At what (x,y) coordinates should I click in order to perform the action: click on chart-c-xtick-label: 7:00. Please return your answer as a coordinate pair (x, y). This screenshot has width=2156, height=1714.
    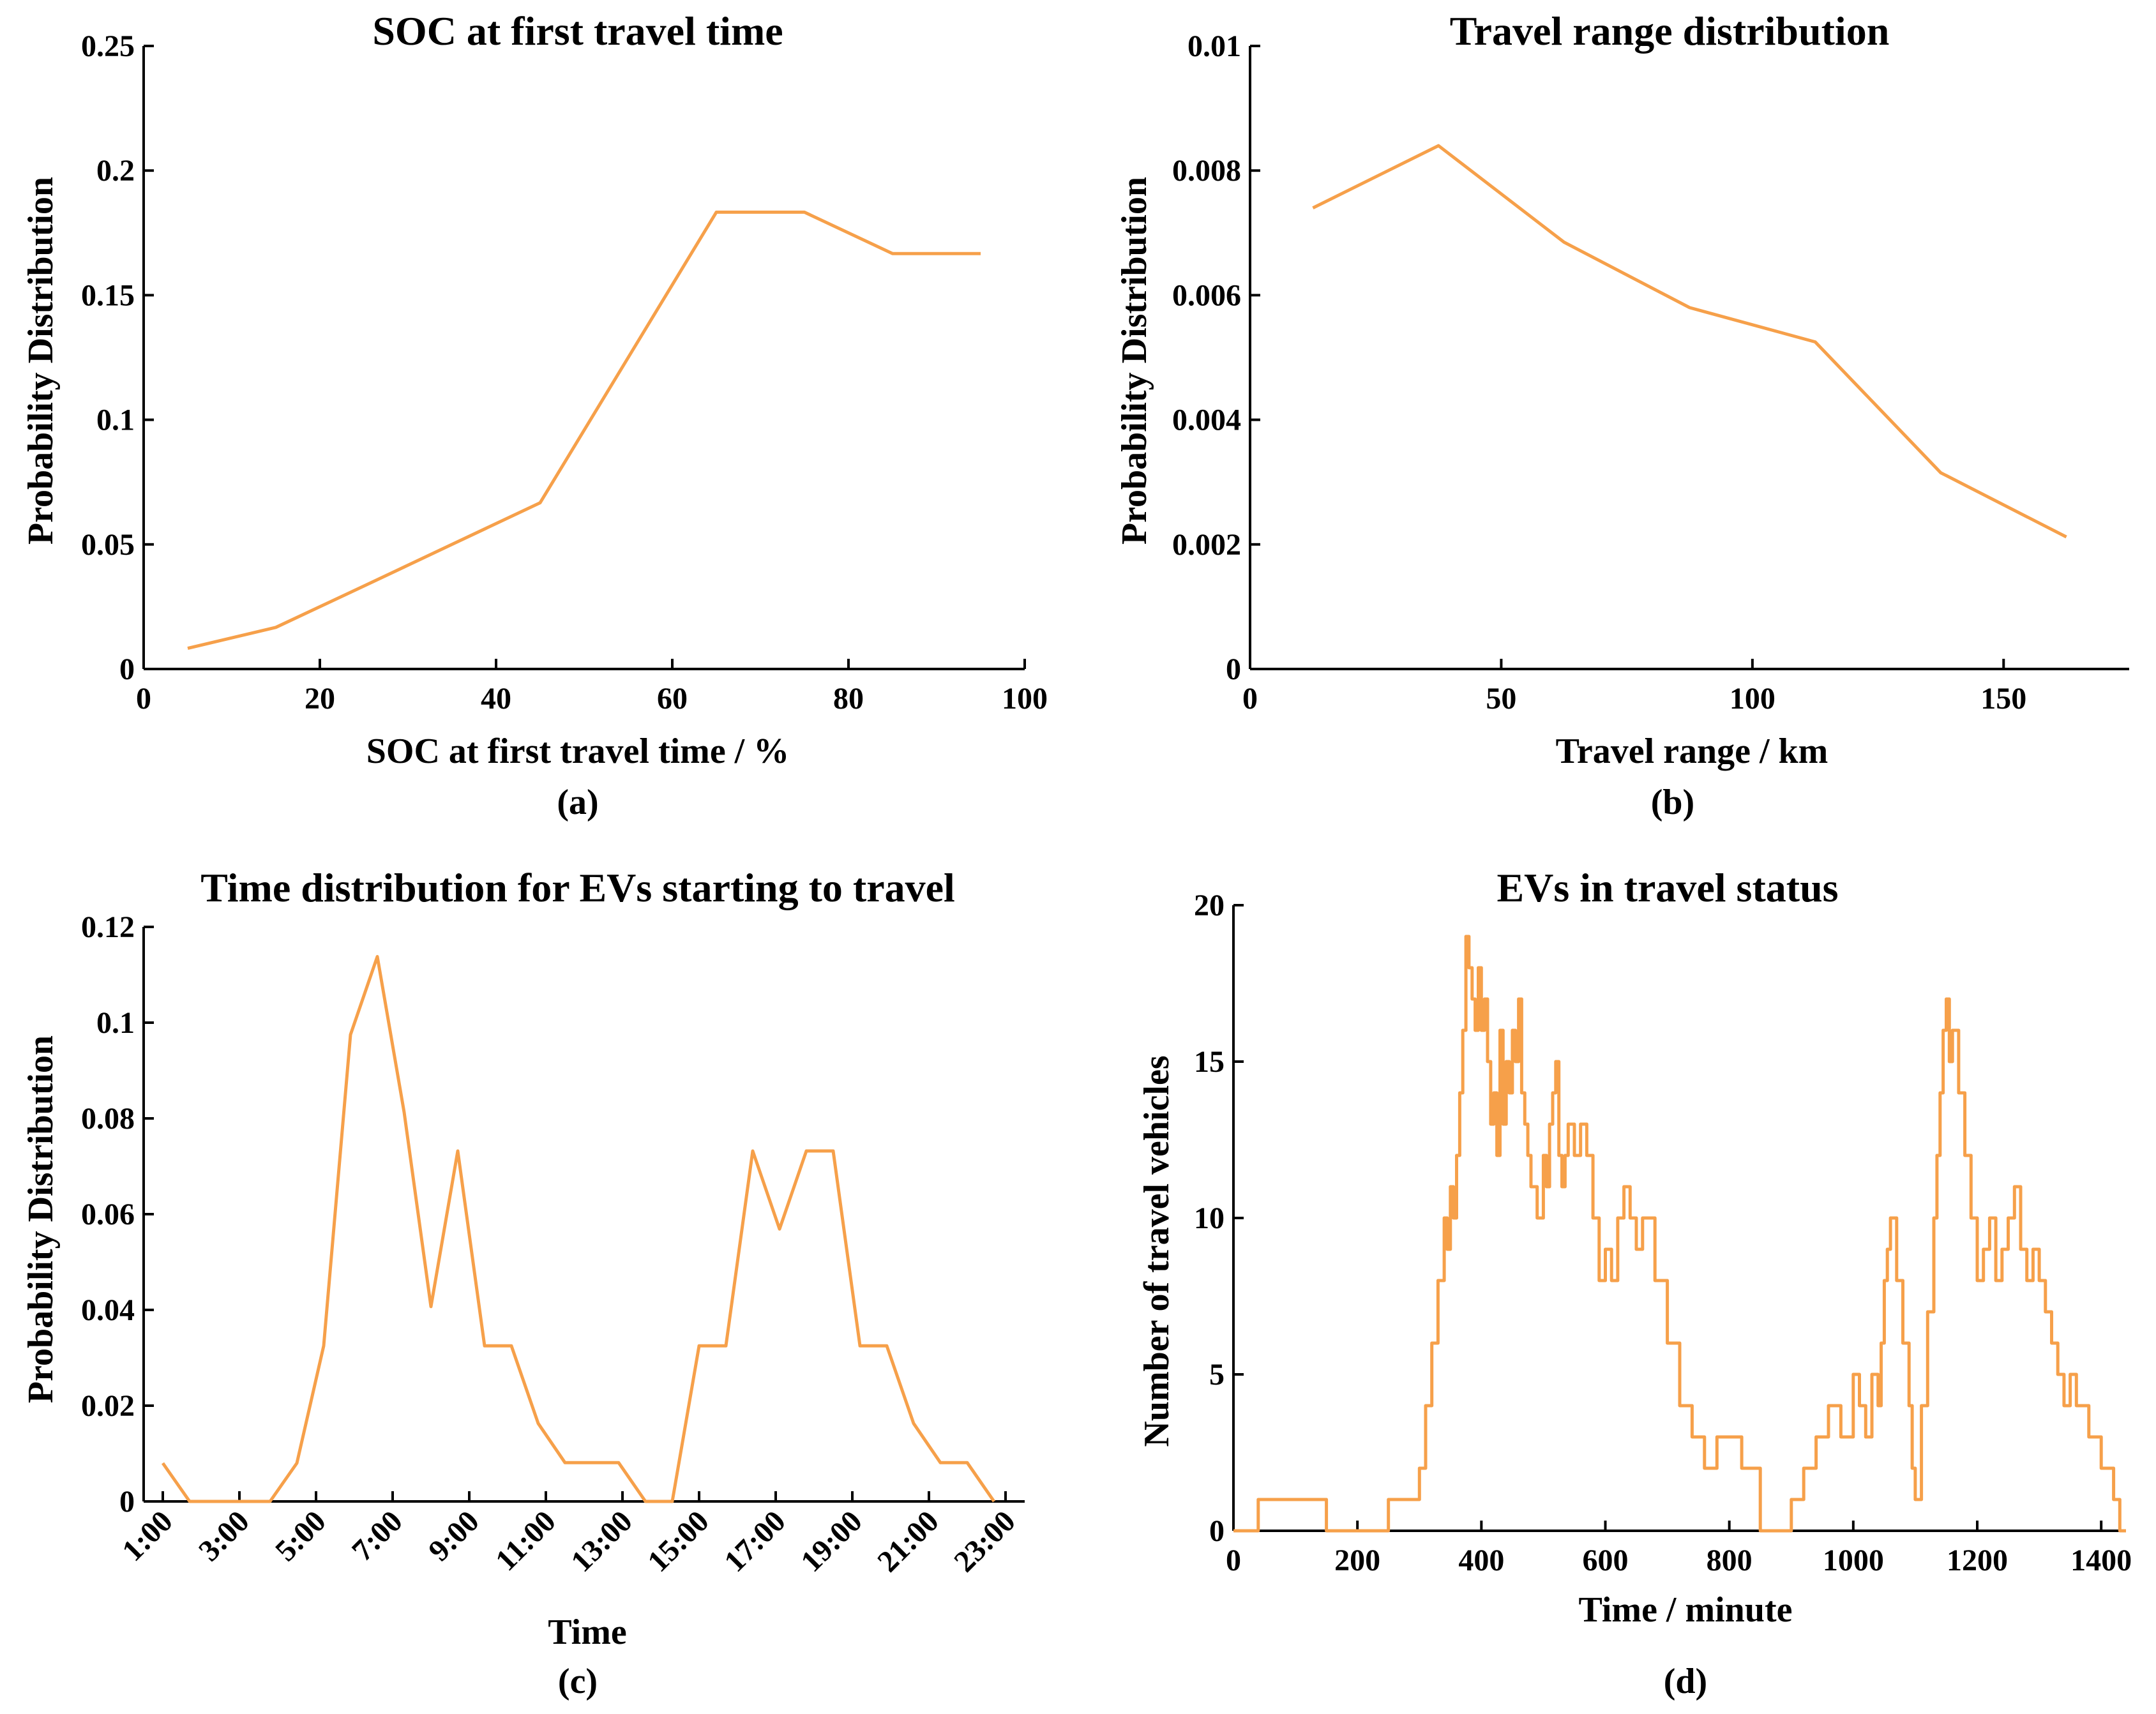
    Looking at the image, I should click on (377, 1536).